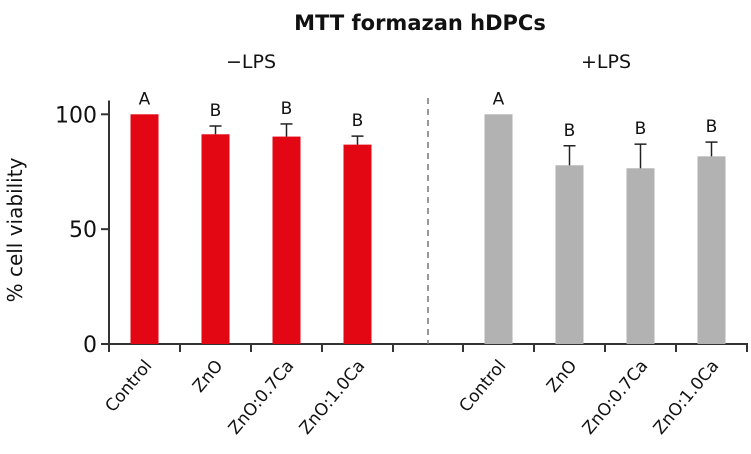 This screenshot has height=454, width=751. I want to click on group-label-minus-lps: −LPS, so click(251, 62).